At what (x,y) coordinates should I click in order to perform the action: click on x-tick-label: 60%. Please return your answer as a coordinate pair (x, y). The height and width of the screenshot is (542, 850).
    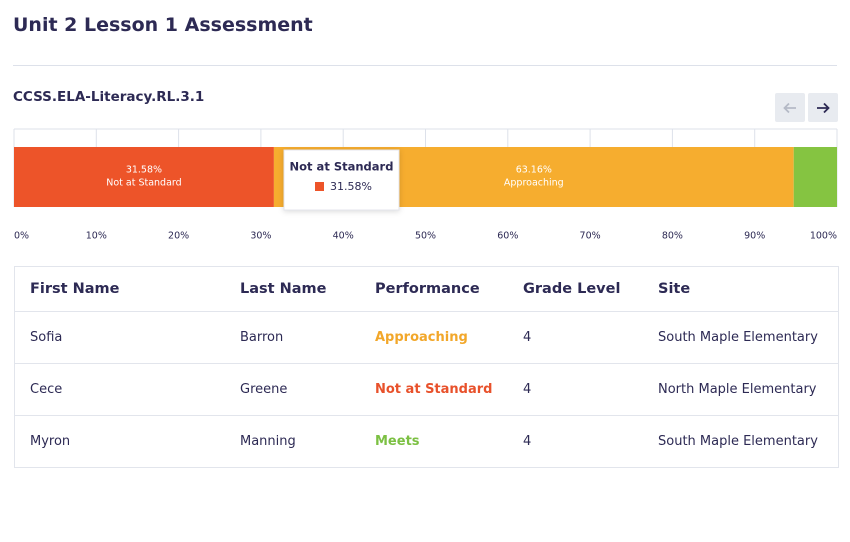
    Looking at the image, I should click on (507, 236).